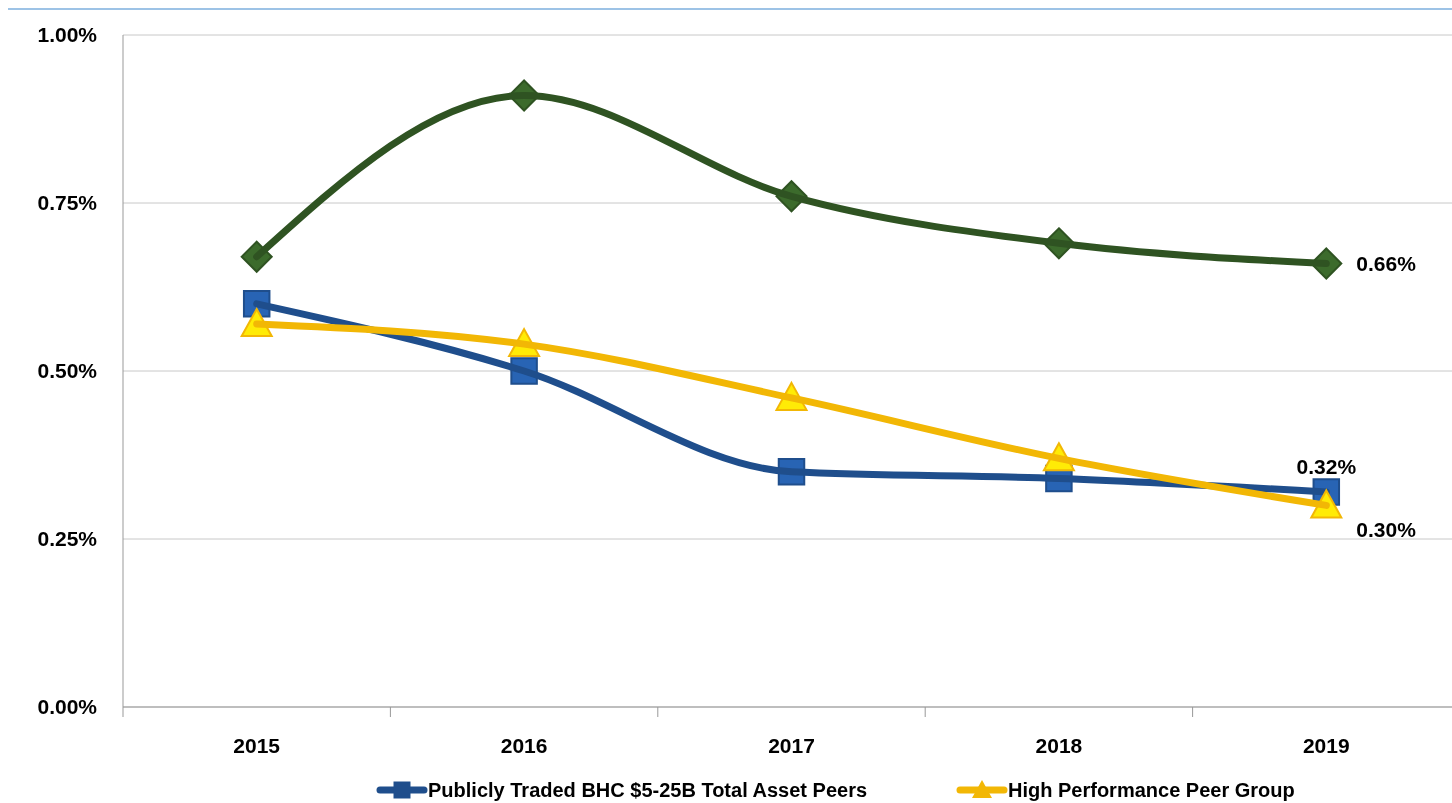  Describe the element at coordinates (1326, 745) in the screenshot. I see `x-tick-label: 2019` at that location.